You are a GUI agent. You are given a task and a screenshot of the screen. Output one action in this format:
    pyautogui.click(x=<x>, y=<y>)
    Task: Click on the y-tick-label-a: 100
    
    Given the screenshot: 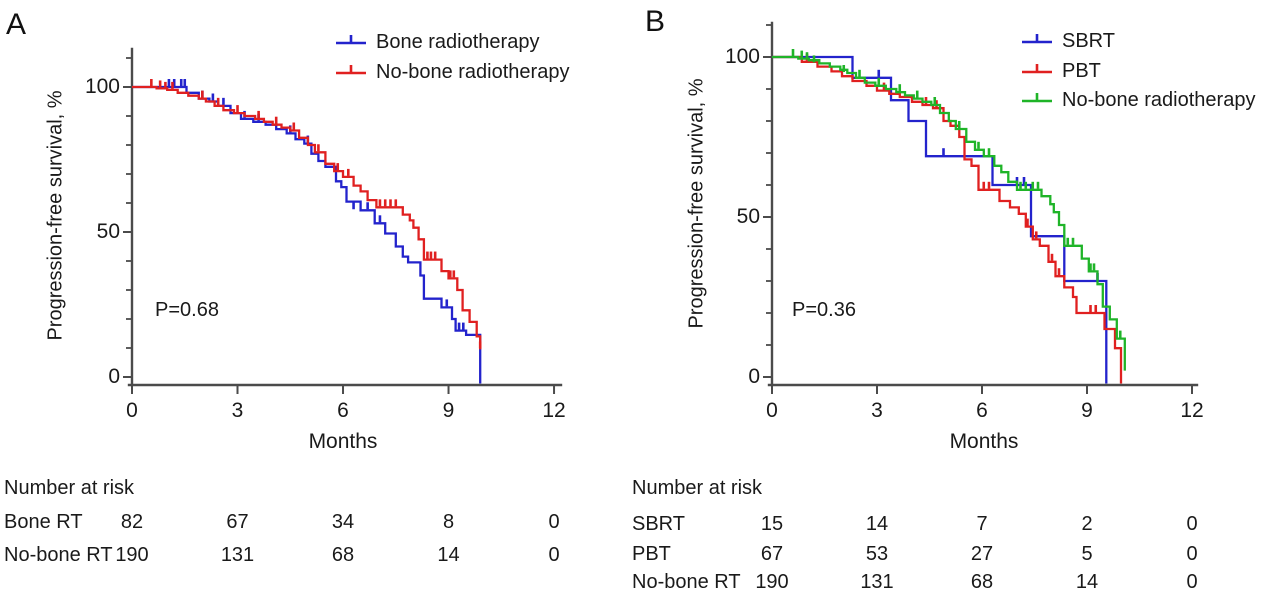 What is the action you would take?
    pyautogui.click(x=102, y=86)
    